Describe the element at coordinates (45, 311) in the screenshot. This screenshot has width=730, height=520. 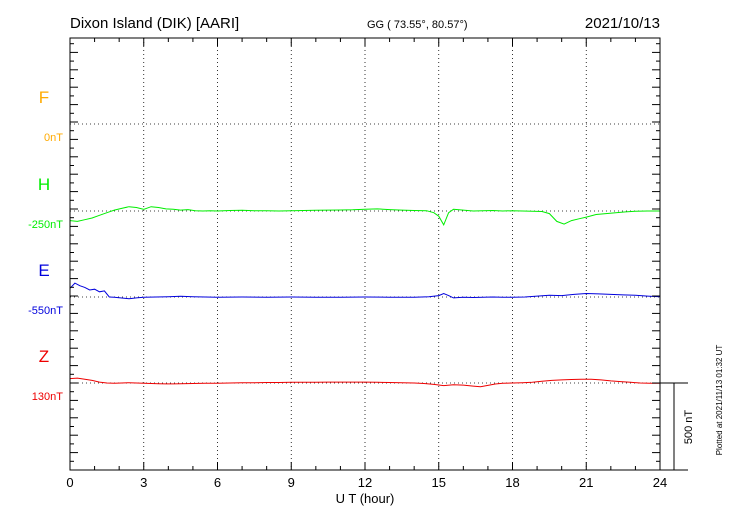
I see `baseline-value-E: -550nT` at that location.